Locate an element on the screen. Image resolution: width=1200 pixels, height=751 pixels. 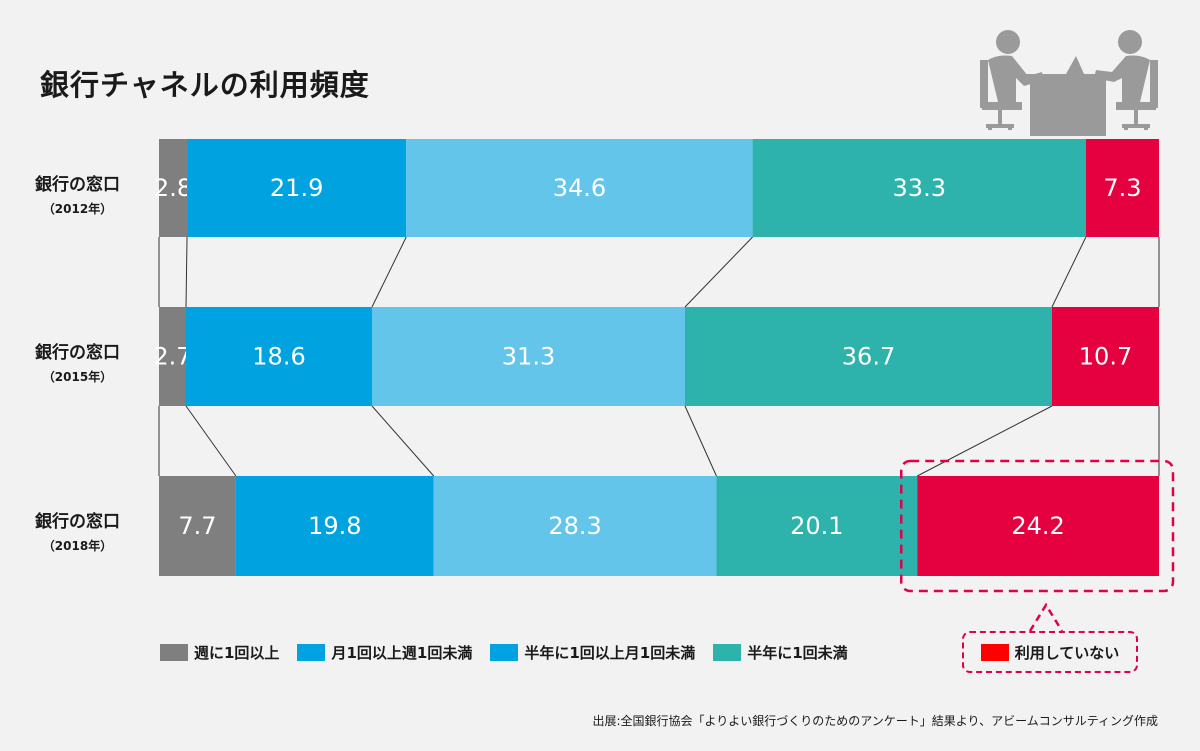
legend-item-half-year-once: 半年に1回未満 is located at coordinates (780, 652).